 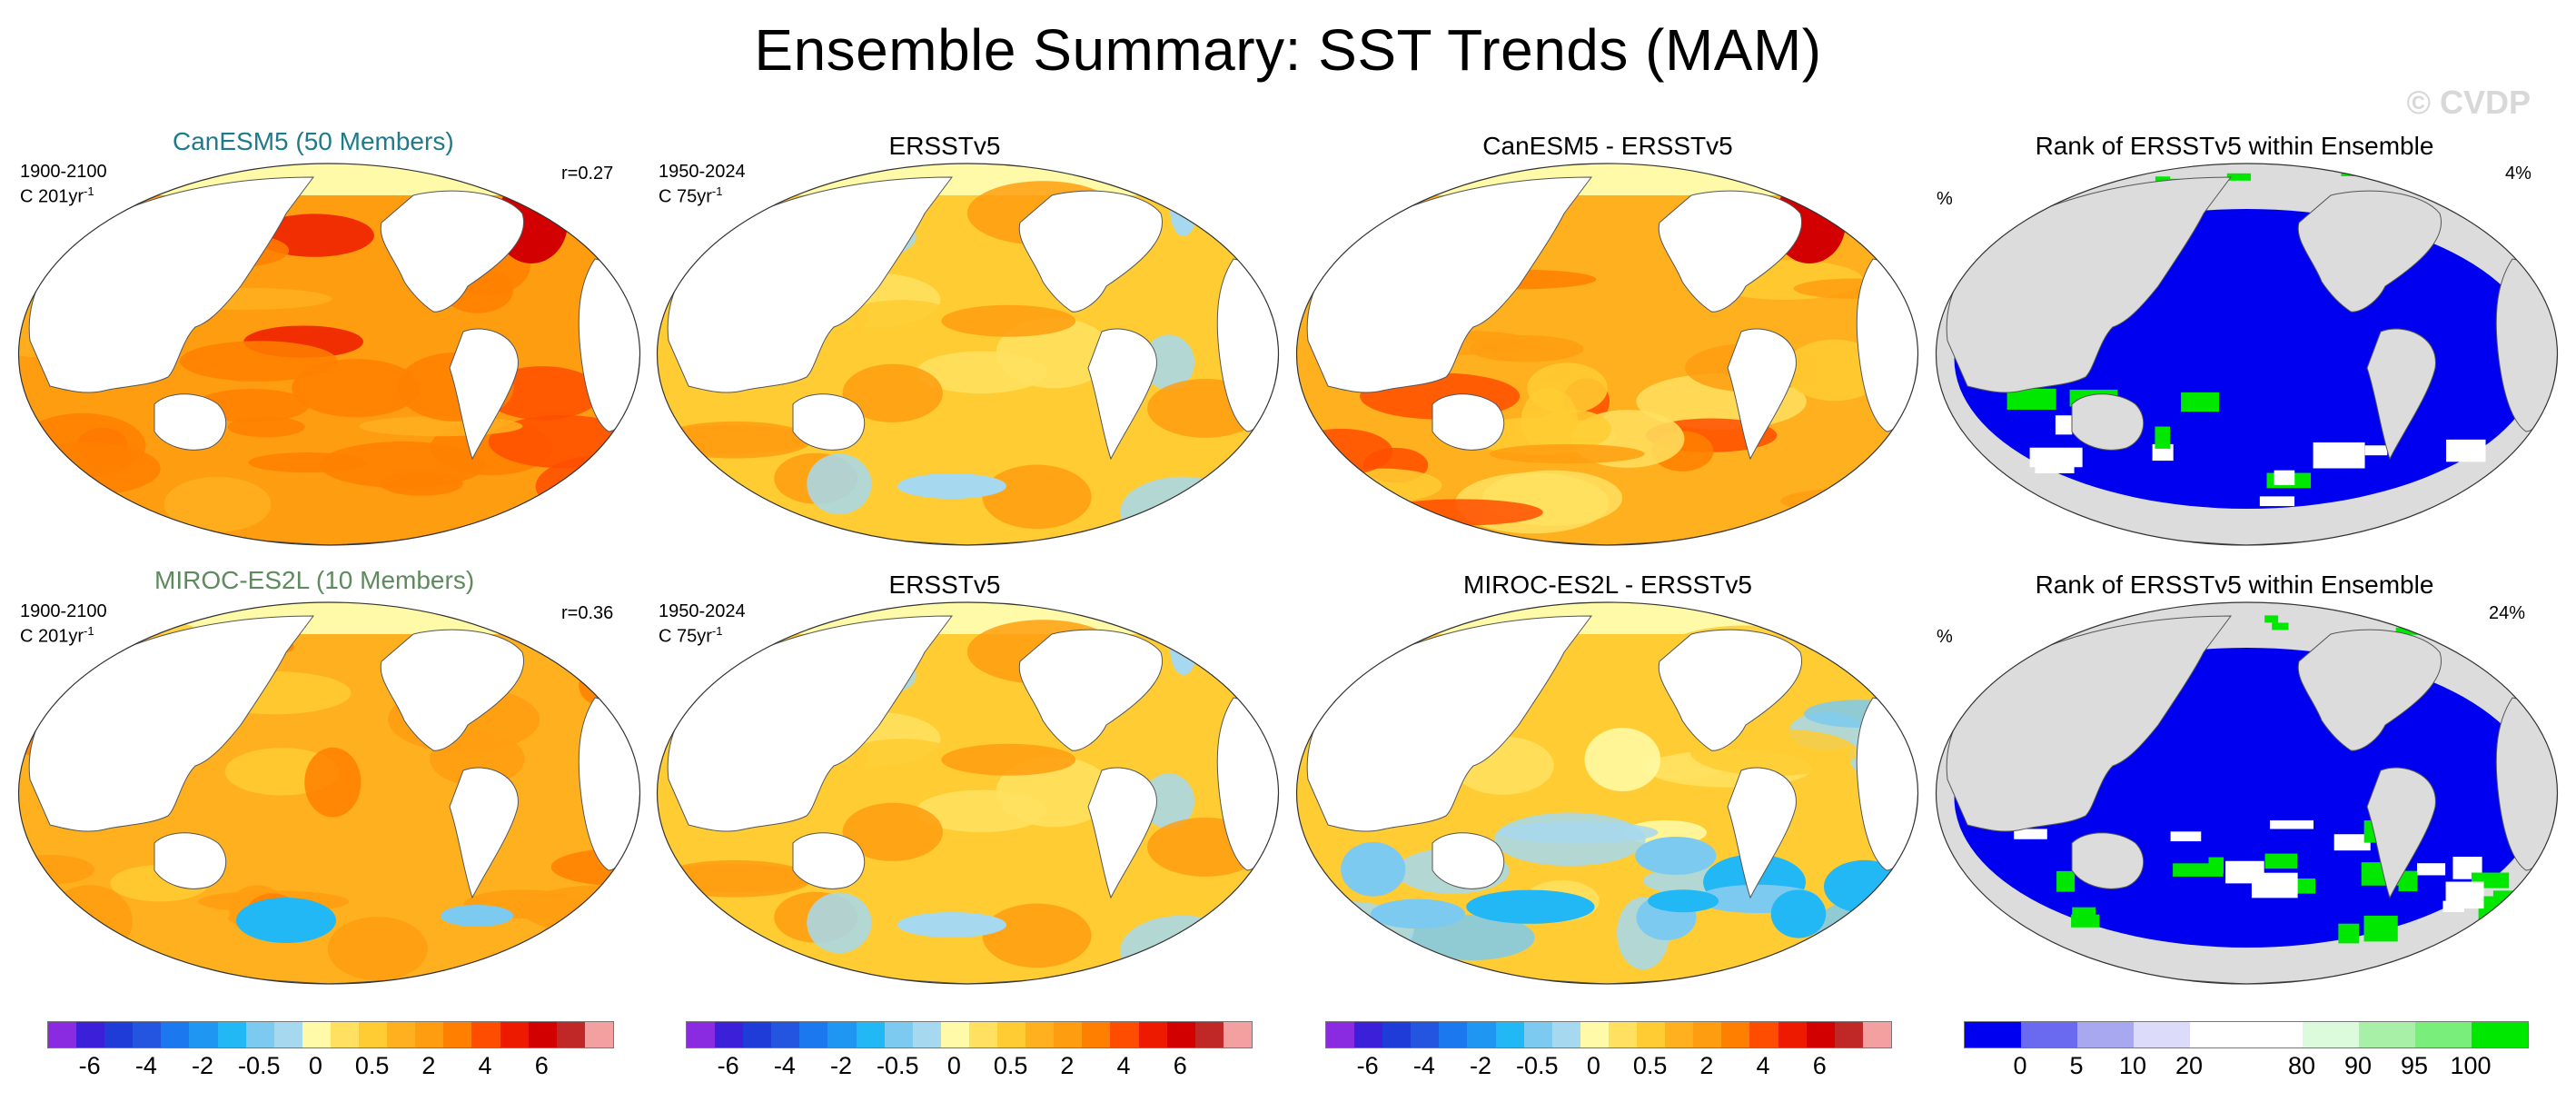 I want to click on row1-model-title-text: CanESM5 (50 Members), so click(x=313, y=141).